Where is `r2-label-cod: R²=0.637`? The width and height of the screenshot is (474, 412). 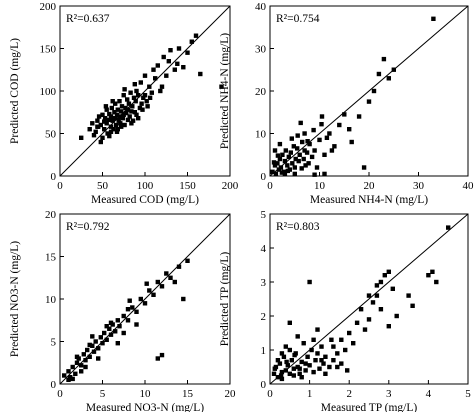
r2-label-cod: R²=0.637 is located at coordinates (88, 19).